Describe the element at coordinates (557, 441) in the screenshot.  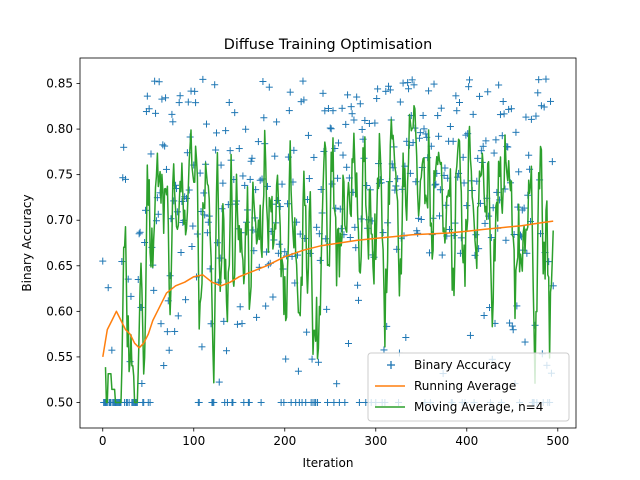
I see `x-tick-label: 500` at that location.